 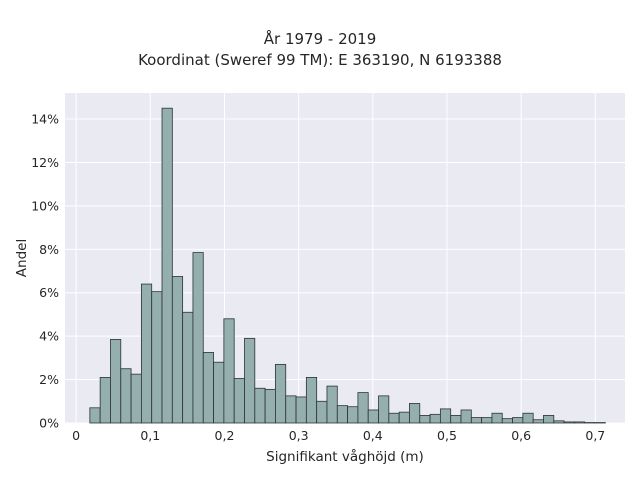 I want to click on y-tick-label: 8%, so click(x=49, y=249).